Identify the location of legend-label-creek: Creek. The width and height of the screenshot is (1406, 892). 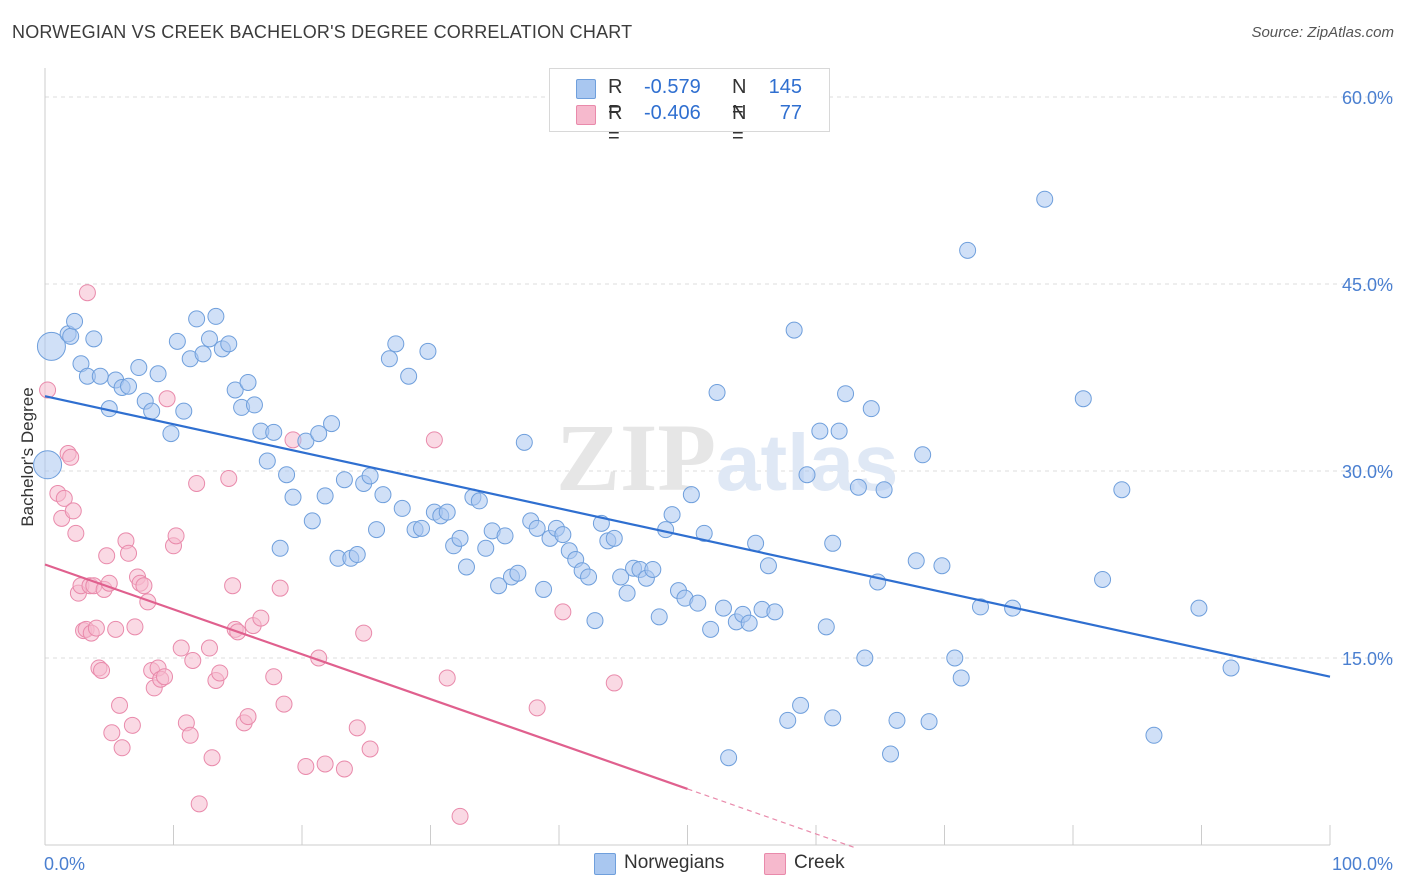
(819, 862).